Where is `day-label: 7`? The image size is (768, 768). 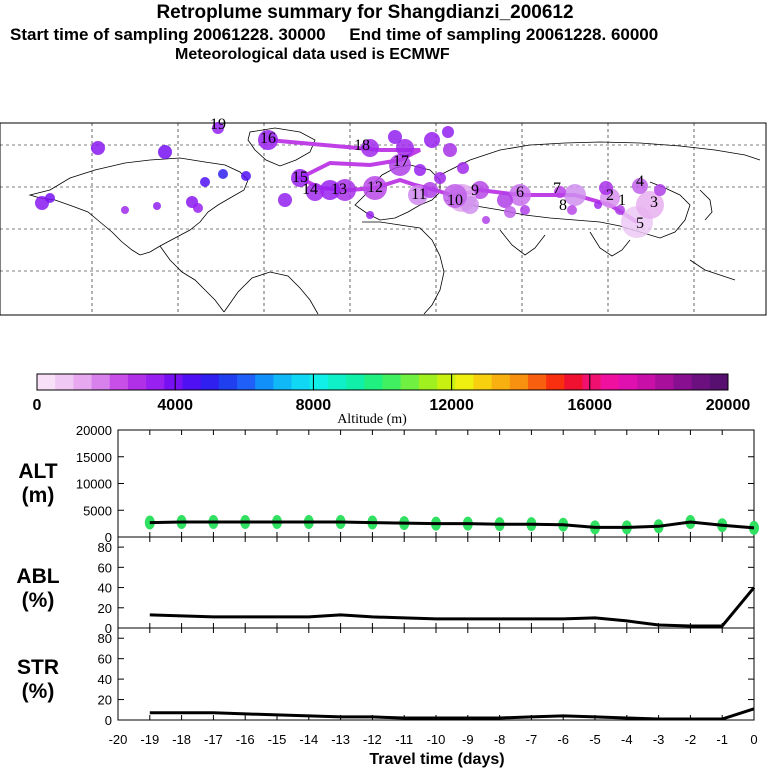
day-label: 7 is located at coordinates (557, 188).